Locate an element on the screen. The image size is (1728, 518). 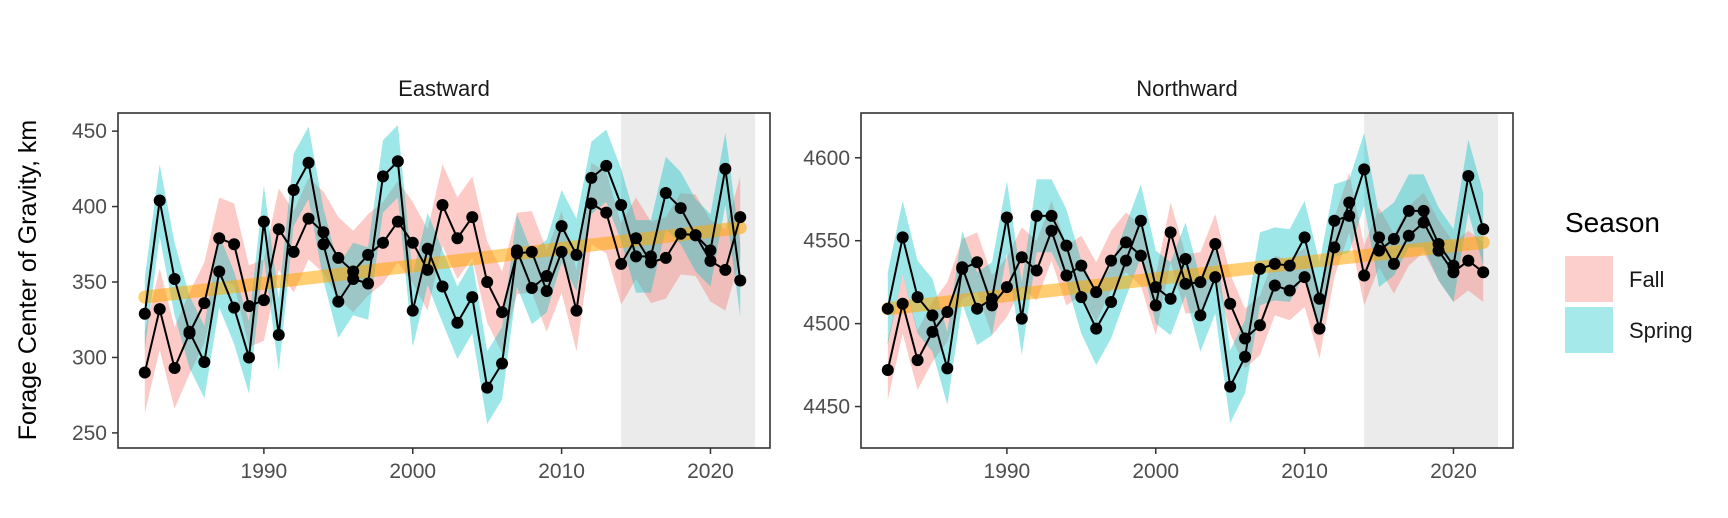
point-fall-2004 is located at coordinates (472, 217).